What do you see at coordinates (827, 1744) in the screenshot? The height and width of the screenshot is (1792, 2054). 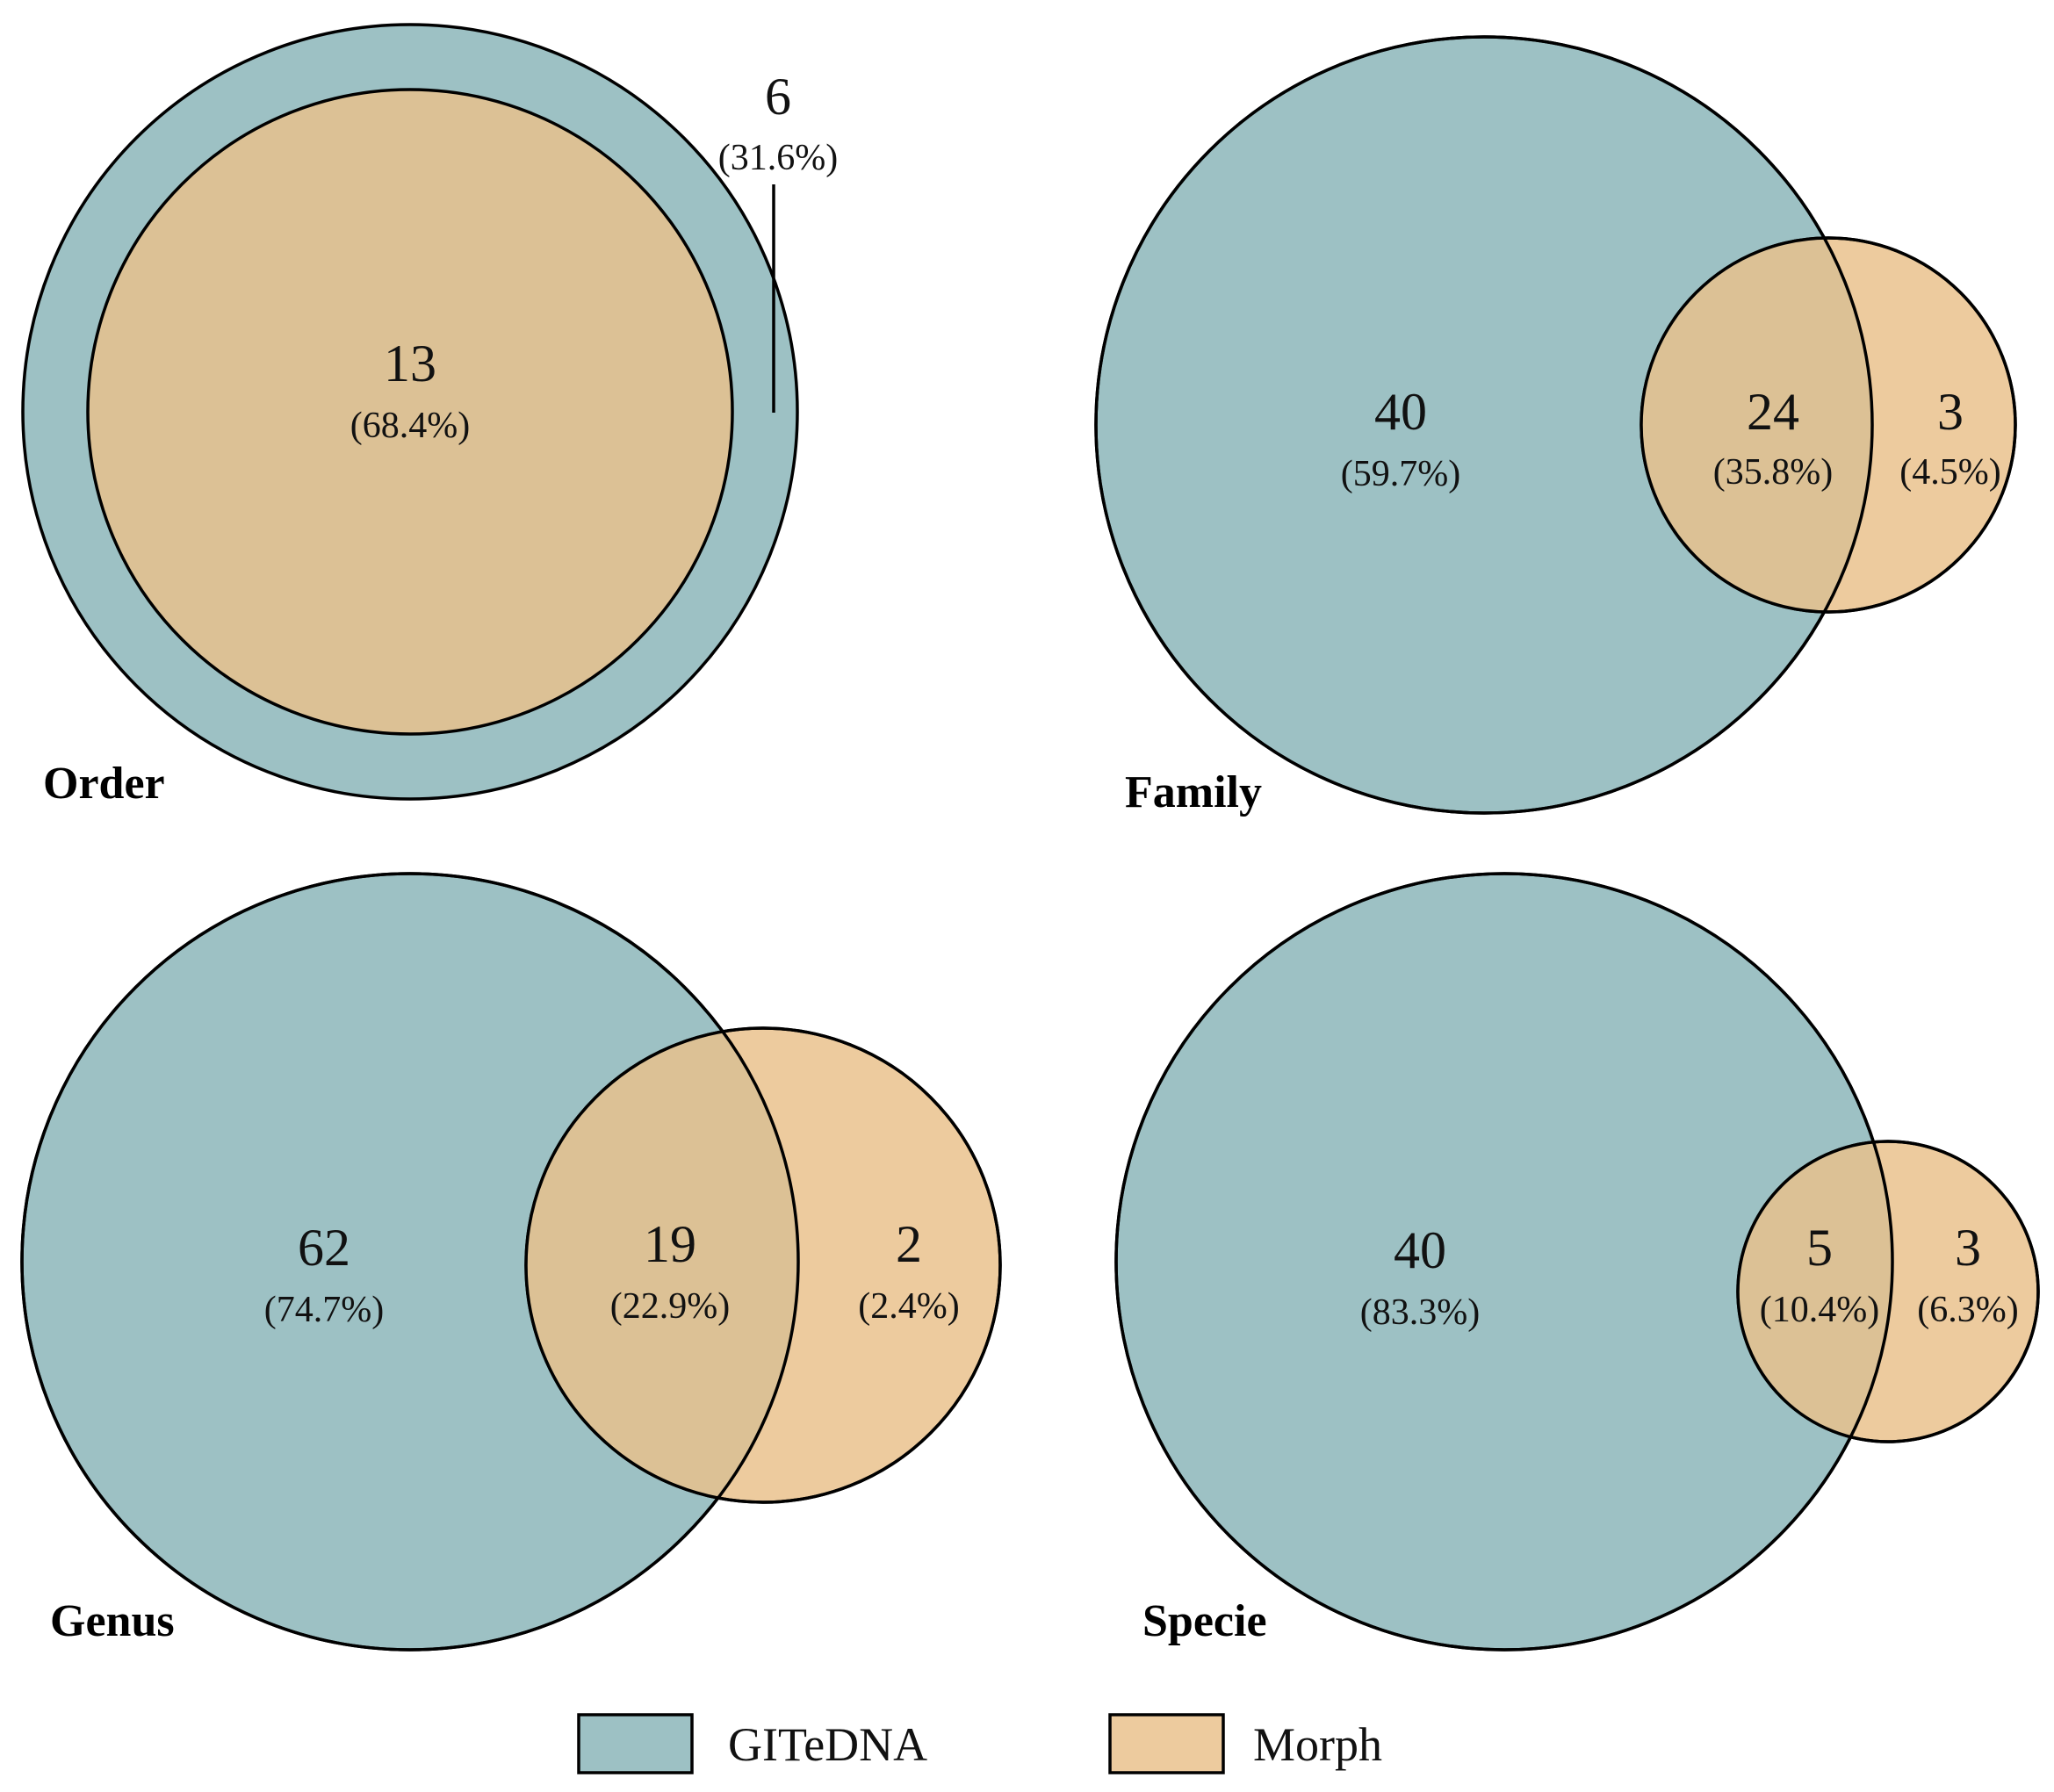 I see `legend-label-gitedna: GITeDNA` at bounding box center [827, 1744].